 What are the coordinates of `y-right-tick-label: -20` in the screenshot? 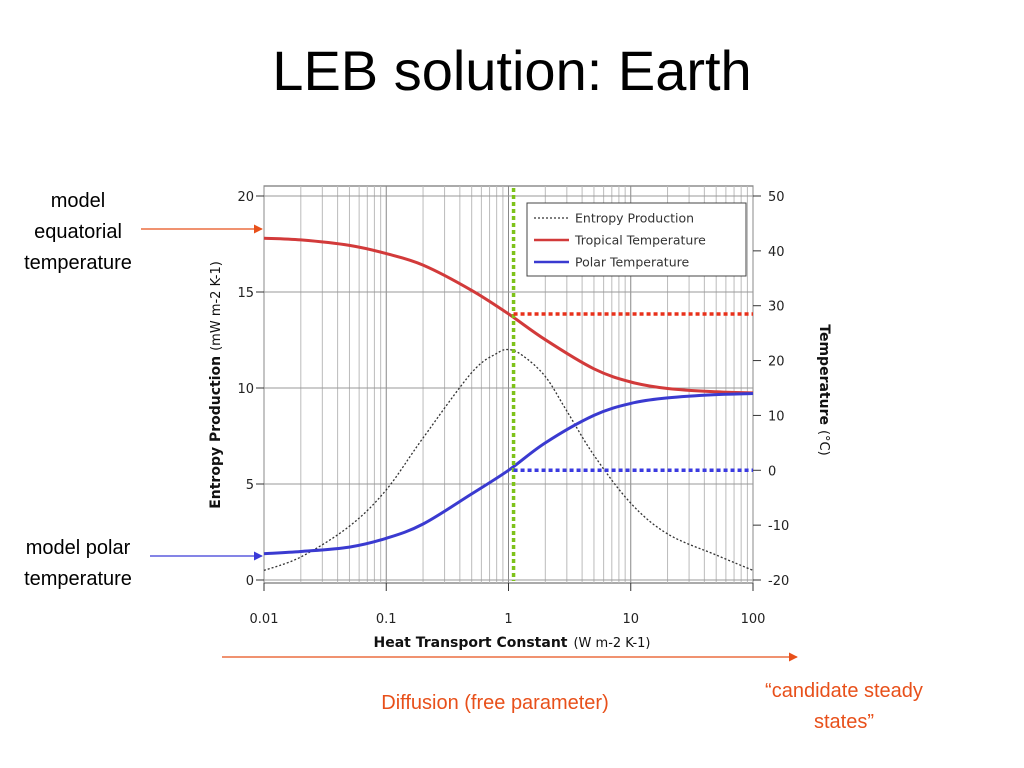 It's located at (778, 581).